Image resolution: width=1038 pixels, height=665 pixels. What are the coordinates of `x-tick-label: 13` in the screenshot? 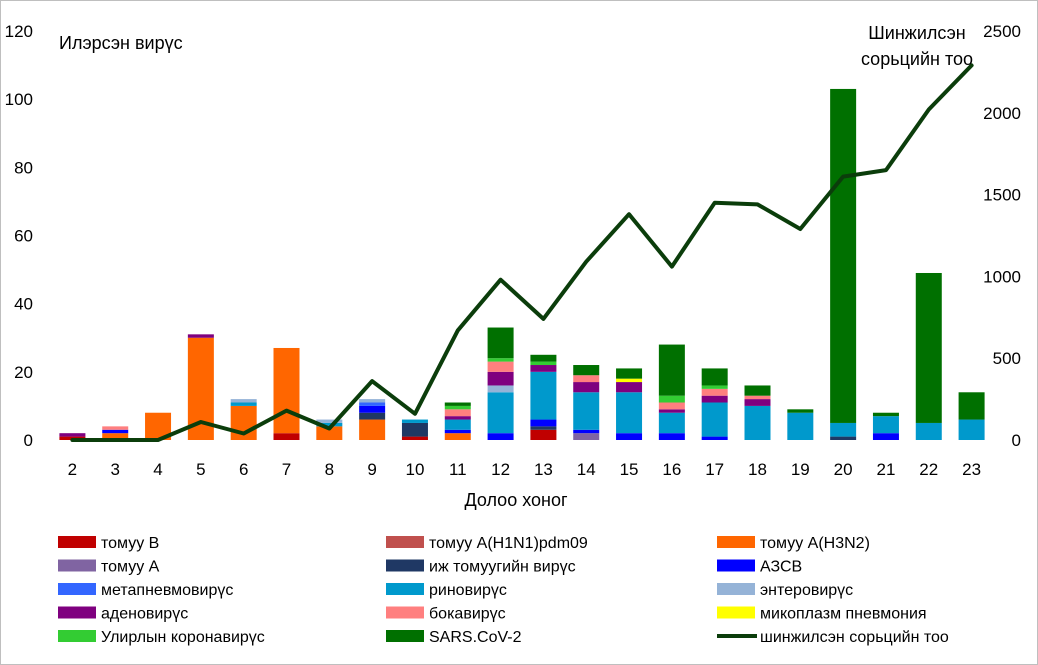 It's located at (543, 469).